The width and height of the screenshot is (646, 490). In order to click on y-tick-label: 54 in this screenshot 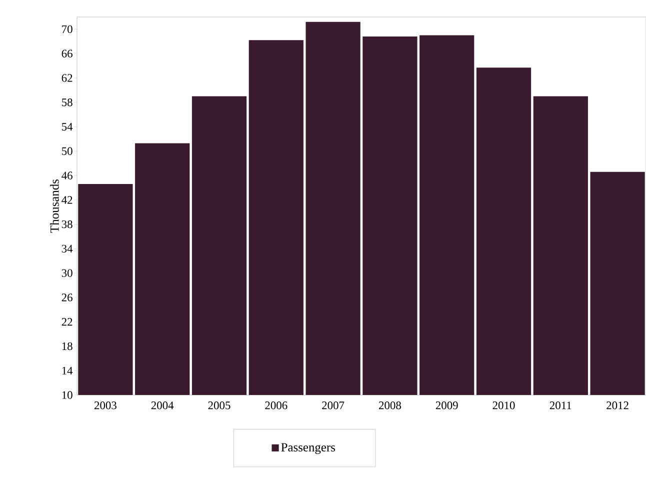, I will do `click(67, 126)`.